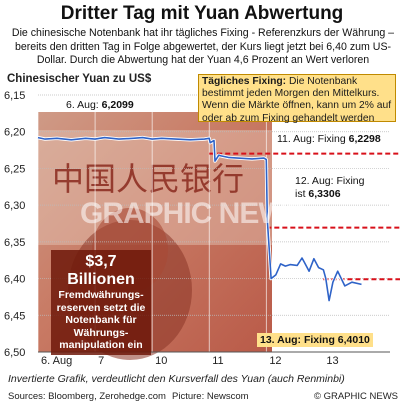 The width and height of the screenshot is (404, 407). I want to click on x-tick-label: 11, so click(217, 361).